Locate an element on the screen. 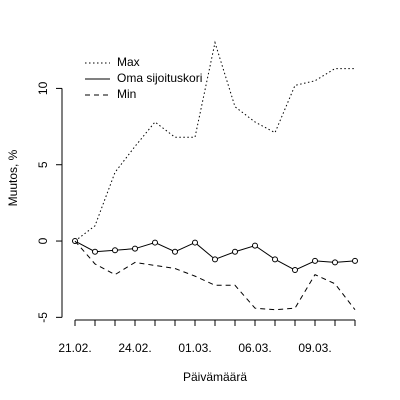 Image resolution: width=400 pixels, height=400 pixels. y-tick-label: 10 is located at coordinates (43, 88).